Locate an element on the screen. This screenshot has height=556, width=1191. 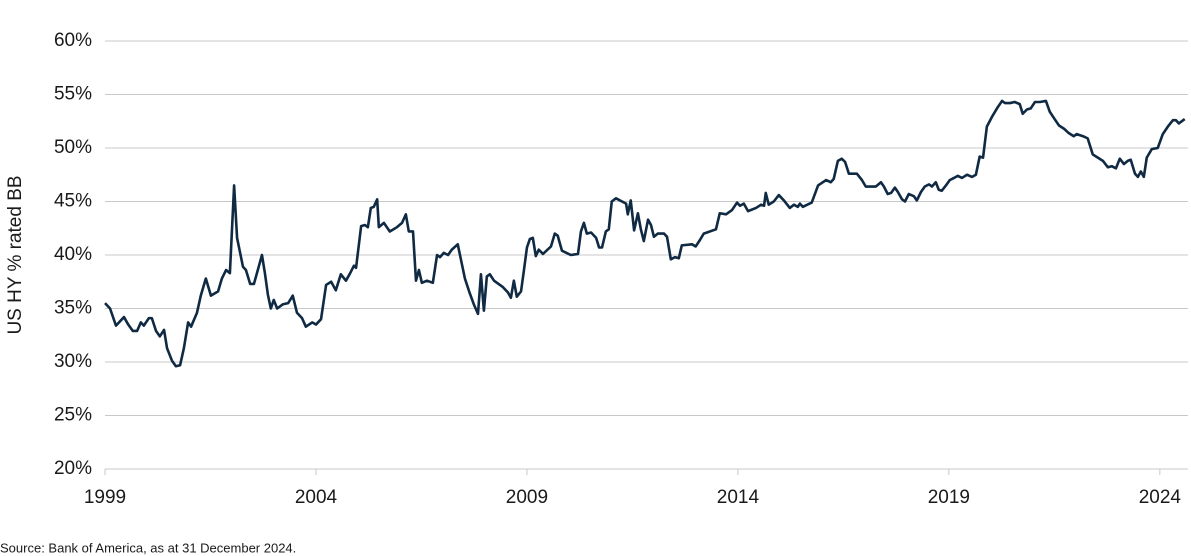
y-tick-label: 60% is located at coordinates (73, 40).